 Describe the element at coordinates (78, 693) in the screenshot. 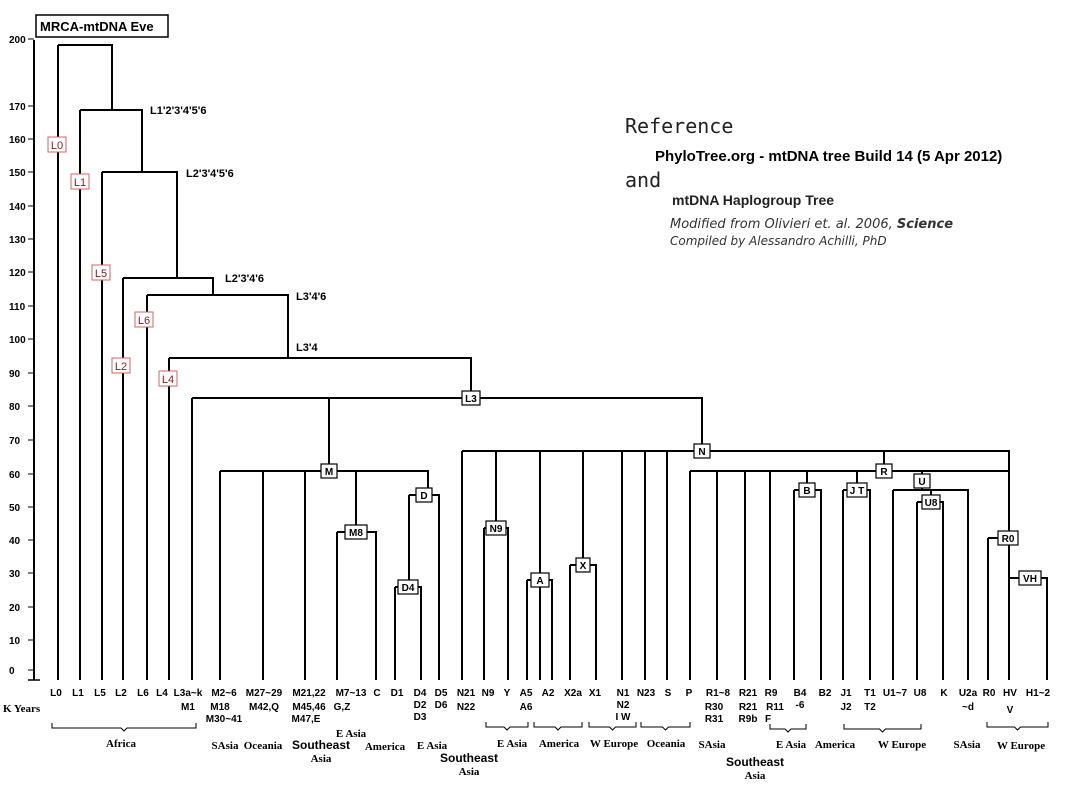

I see `leaf-label: L1` at that location.